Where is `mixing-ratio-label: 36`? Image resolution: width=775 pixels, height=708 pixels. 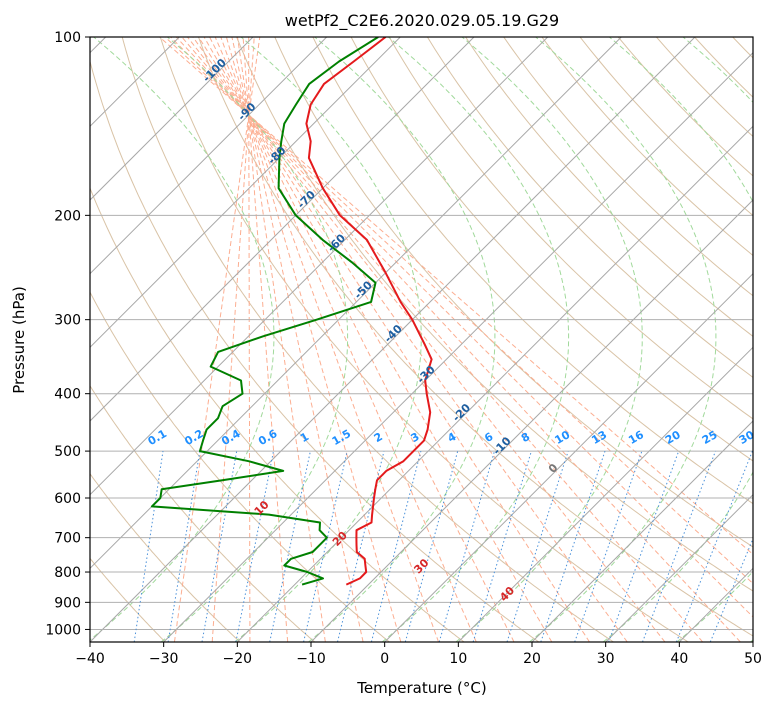
mixing-ratio-label: 36 is located at coordinates (774, 437).